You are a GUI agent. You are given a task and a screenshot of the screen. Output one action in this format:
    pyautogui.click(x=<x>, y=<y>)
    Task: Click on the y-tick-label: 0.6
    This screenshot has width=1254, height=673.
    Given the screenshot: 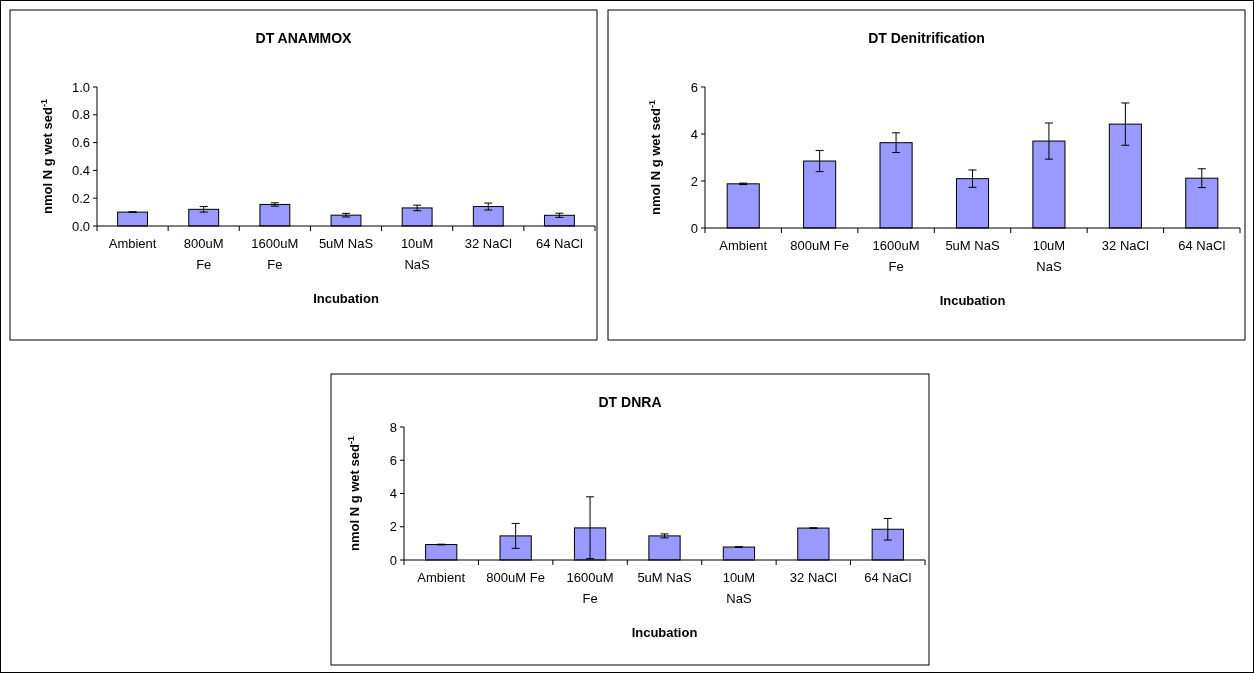 What is the action you would take?
    pyautogui.click(x=80, y=143)
    